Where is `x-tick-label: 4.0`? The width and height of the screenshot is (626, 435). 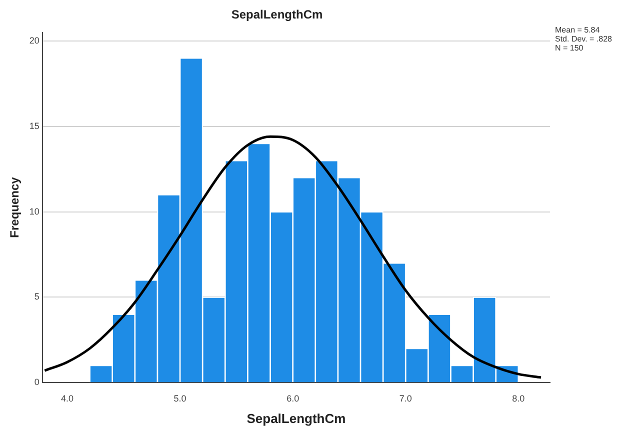
x-tick-label: 4.0 is located at coordinates (67, 398).